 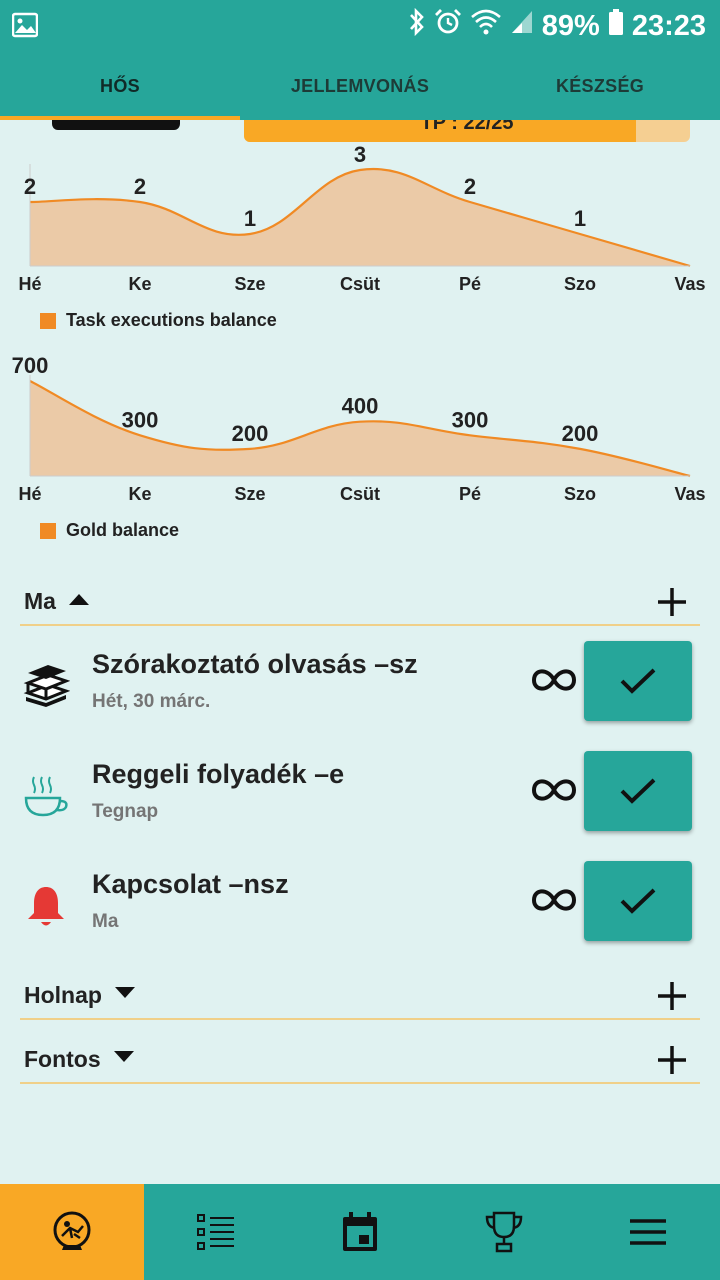 I want to click on task-item: Kapcsolat –nsz Ma, so click(x=360, y=916).